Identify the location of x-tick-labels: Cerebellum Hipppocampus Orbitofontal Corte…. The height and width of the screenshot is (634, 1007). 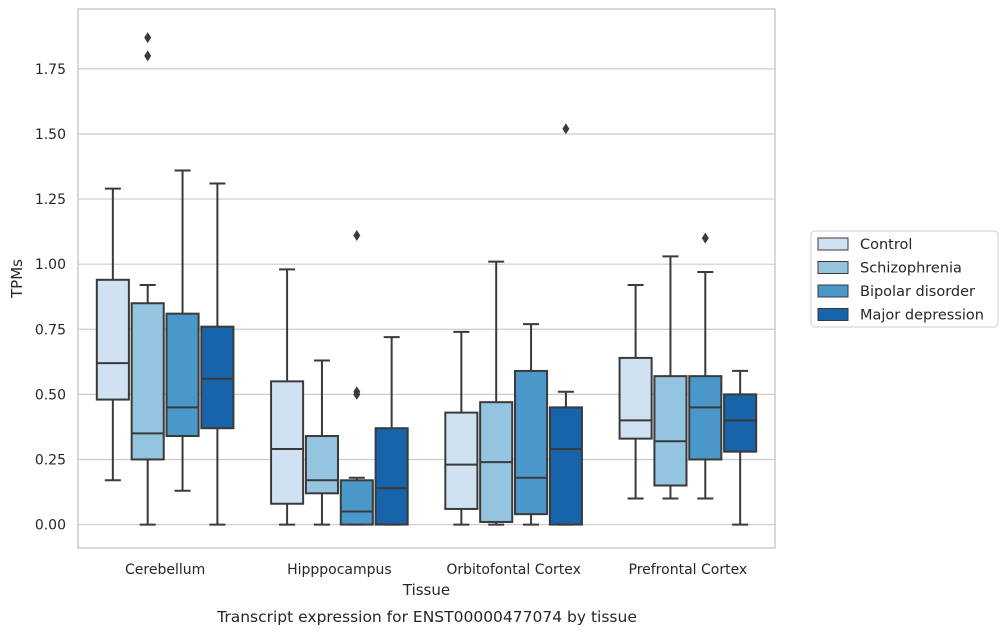
(436, 570).